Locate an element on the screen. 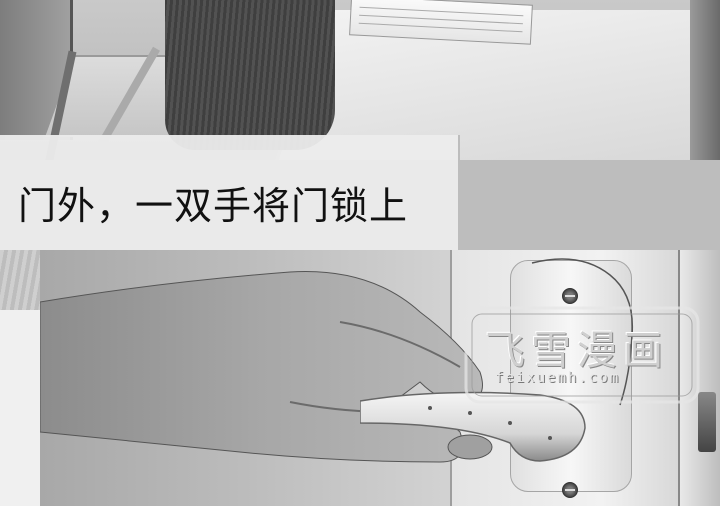 This screenshot has height=506, width=720. wire-icon is located at coordinates (582, 332).